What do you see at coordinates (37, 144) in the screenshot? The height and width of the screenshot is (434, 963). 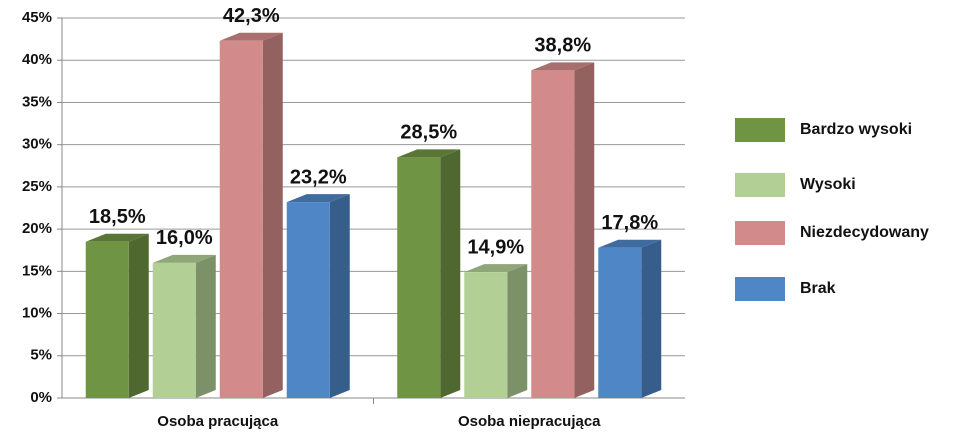 I see `y-tick-label: 30%` at bounding box center [37, 144].